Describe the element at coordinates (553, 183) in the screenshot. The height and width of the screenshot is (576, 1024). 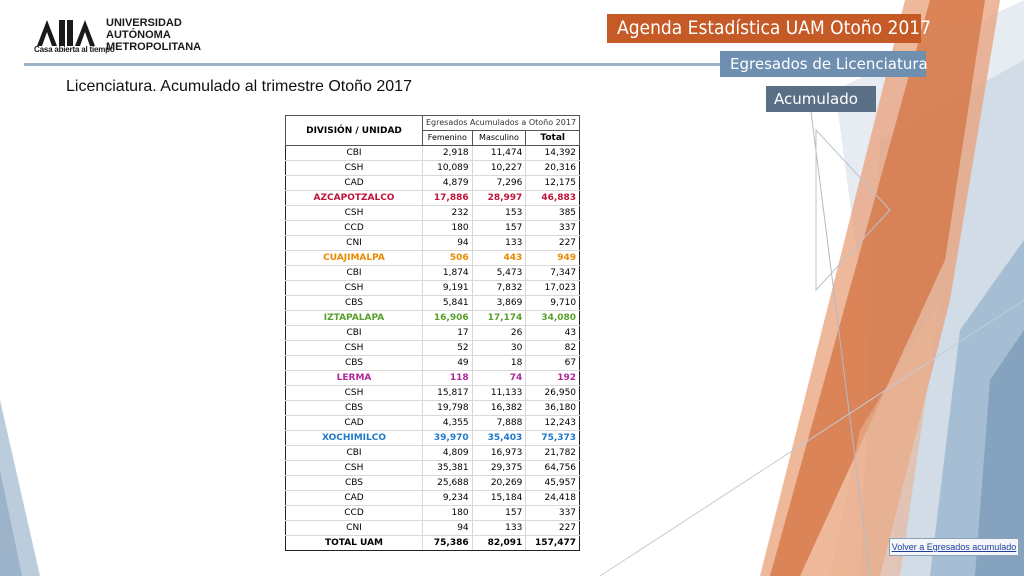
I see `total-cell: 12,175` at that location.